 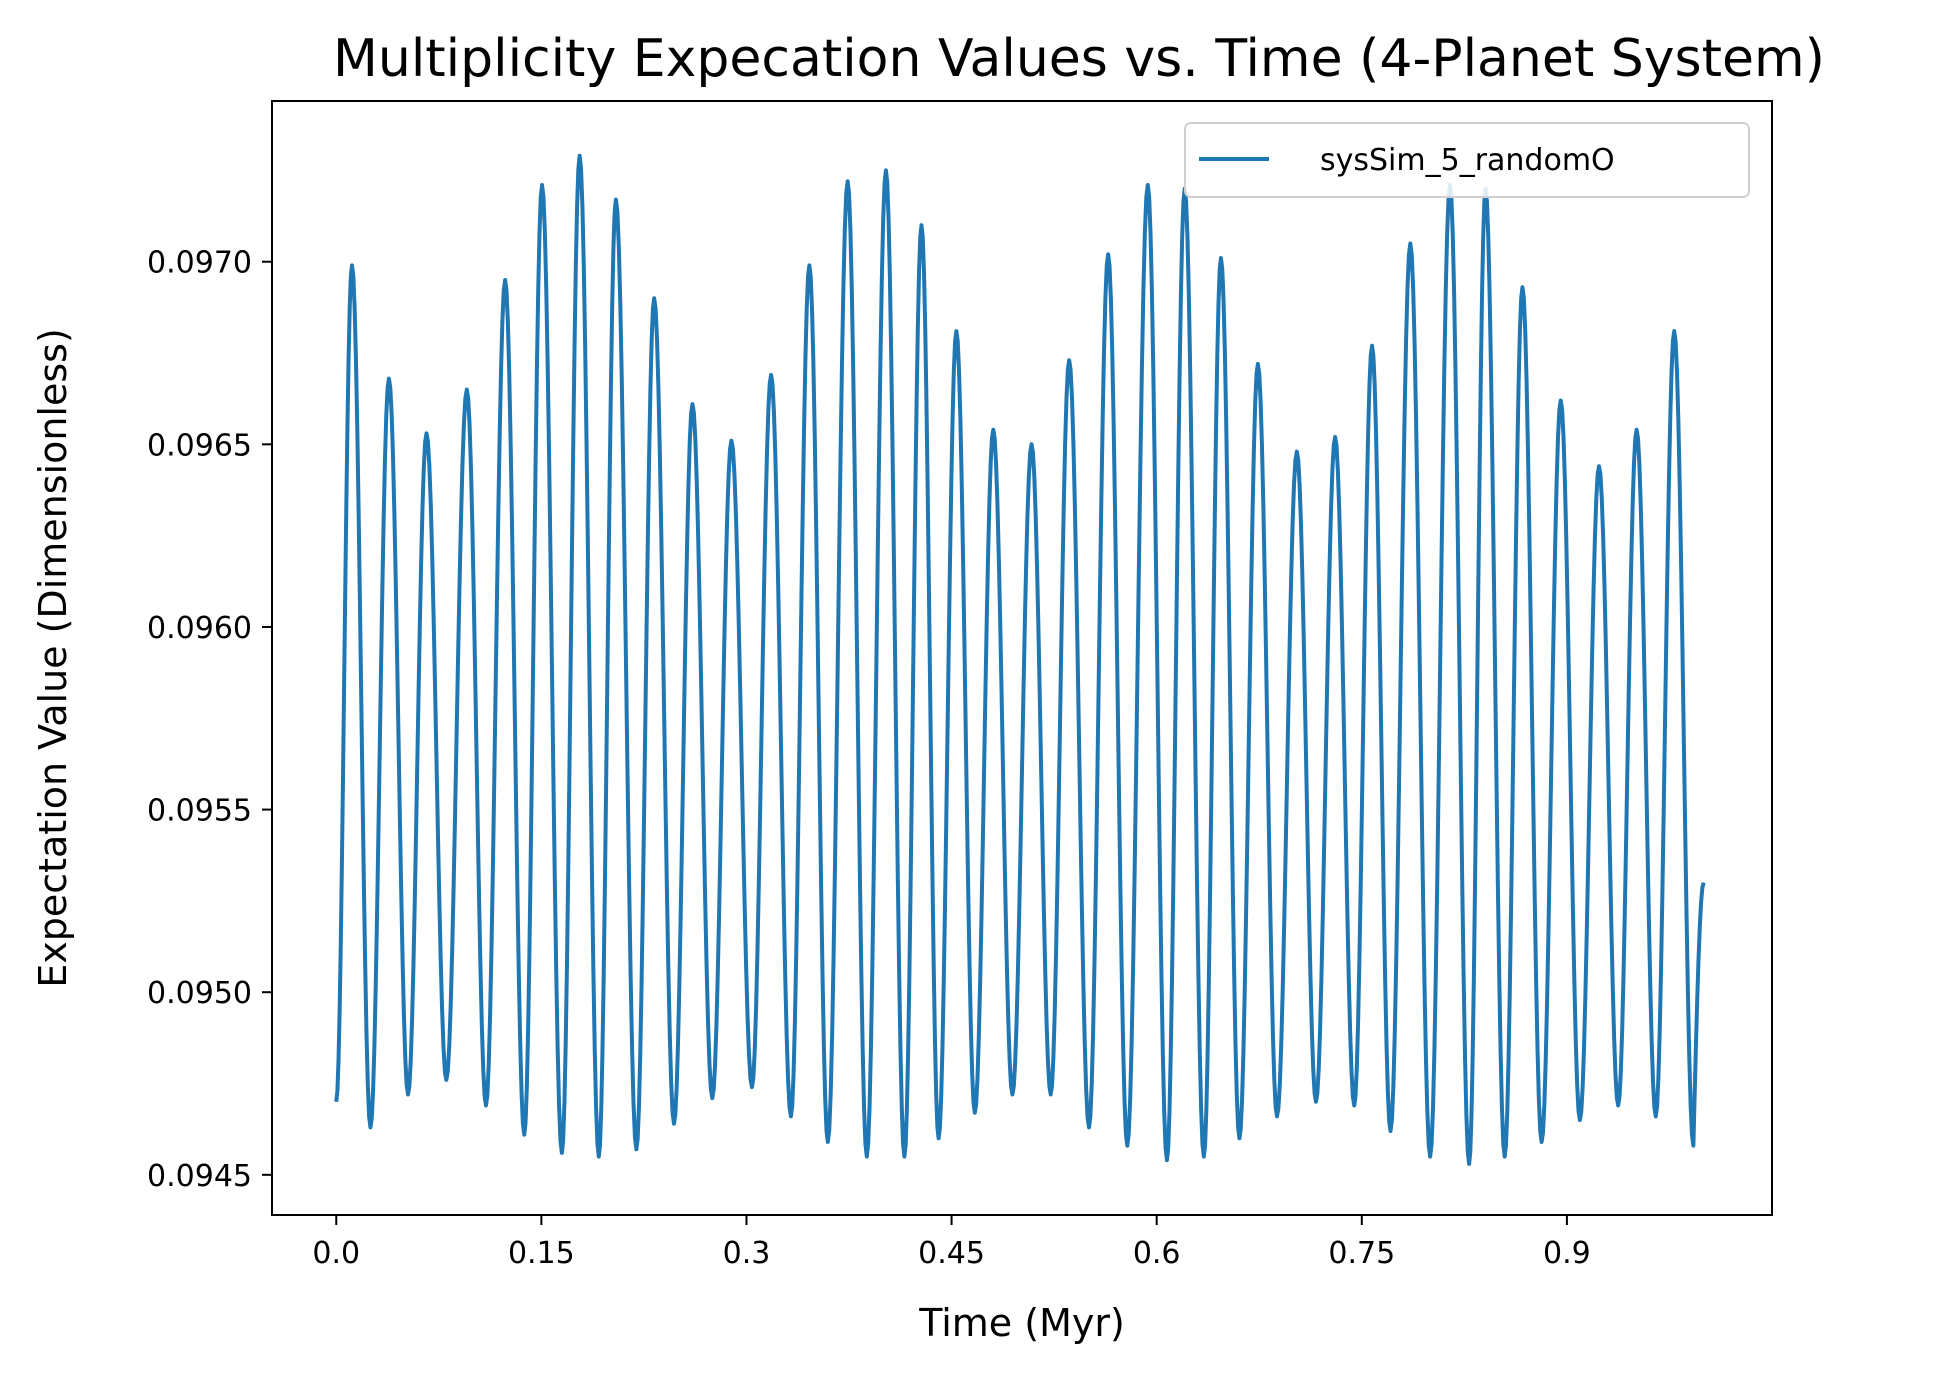 I want to click on y-tick-label: 0.0950, so click(x=199, y=993).